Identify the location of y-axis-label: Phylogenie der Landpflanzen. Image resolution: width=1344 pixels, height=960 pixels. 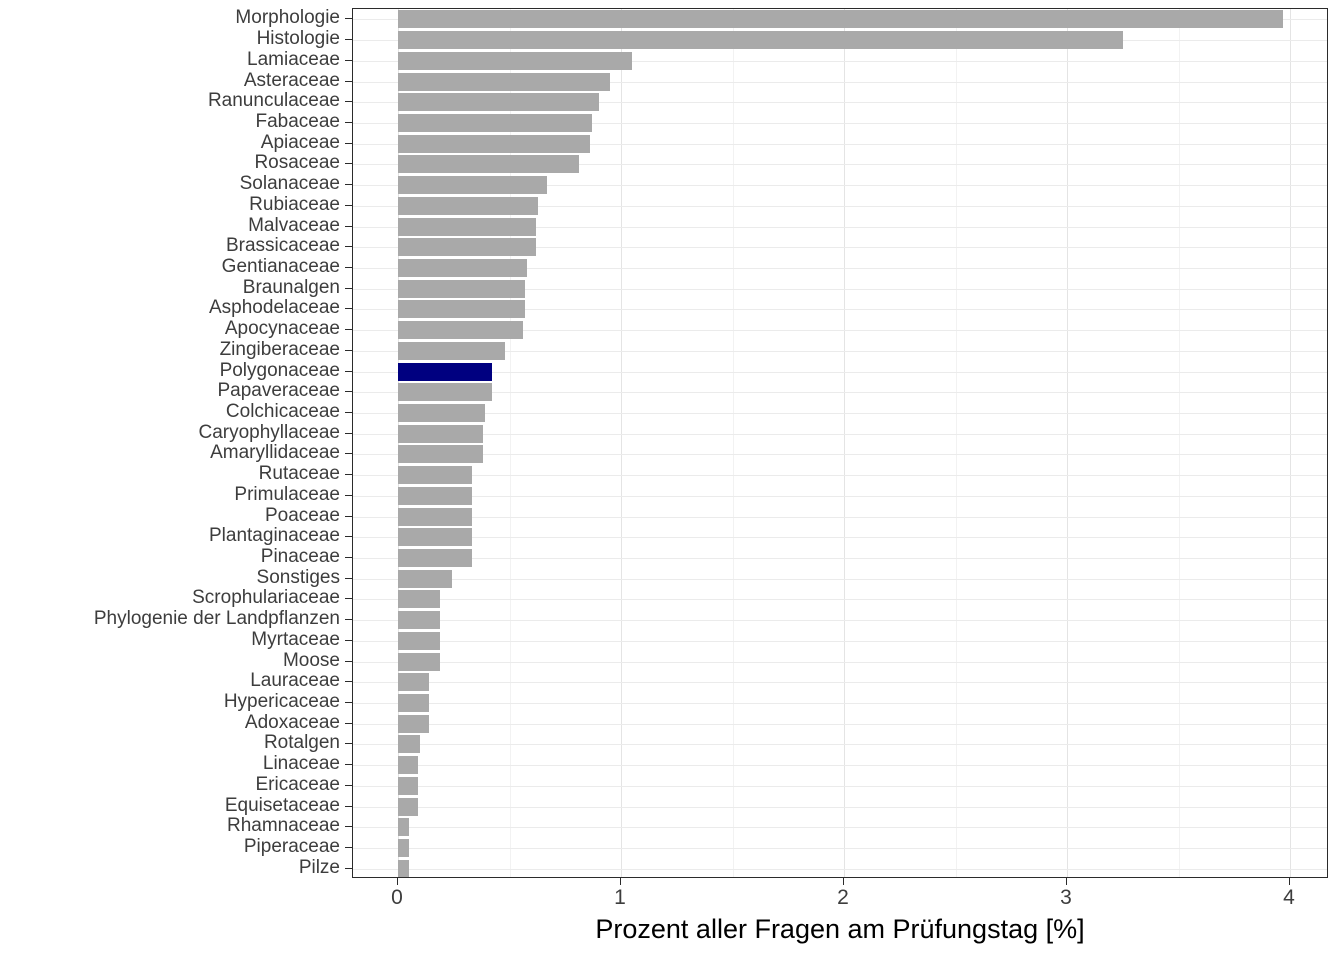
(216, 619).